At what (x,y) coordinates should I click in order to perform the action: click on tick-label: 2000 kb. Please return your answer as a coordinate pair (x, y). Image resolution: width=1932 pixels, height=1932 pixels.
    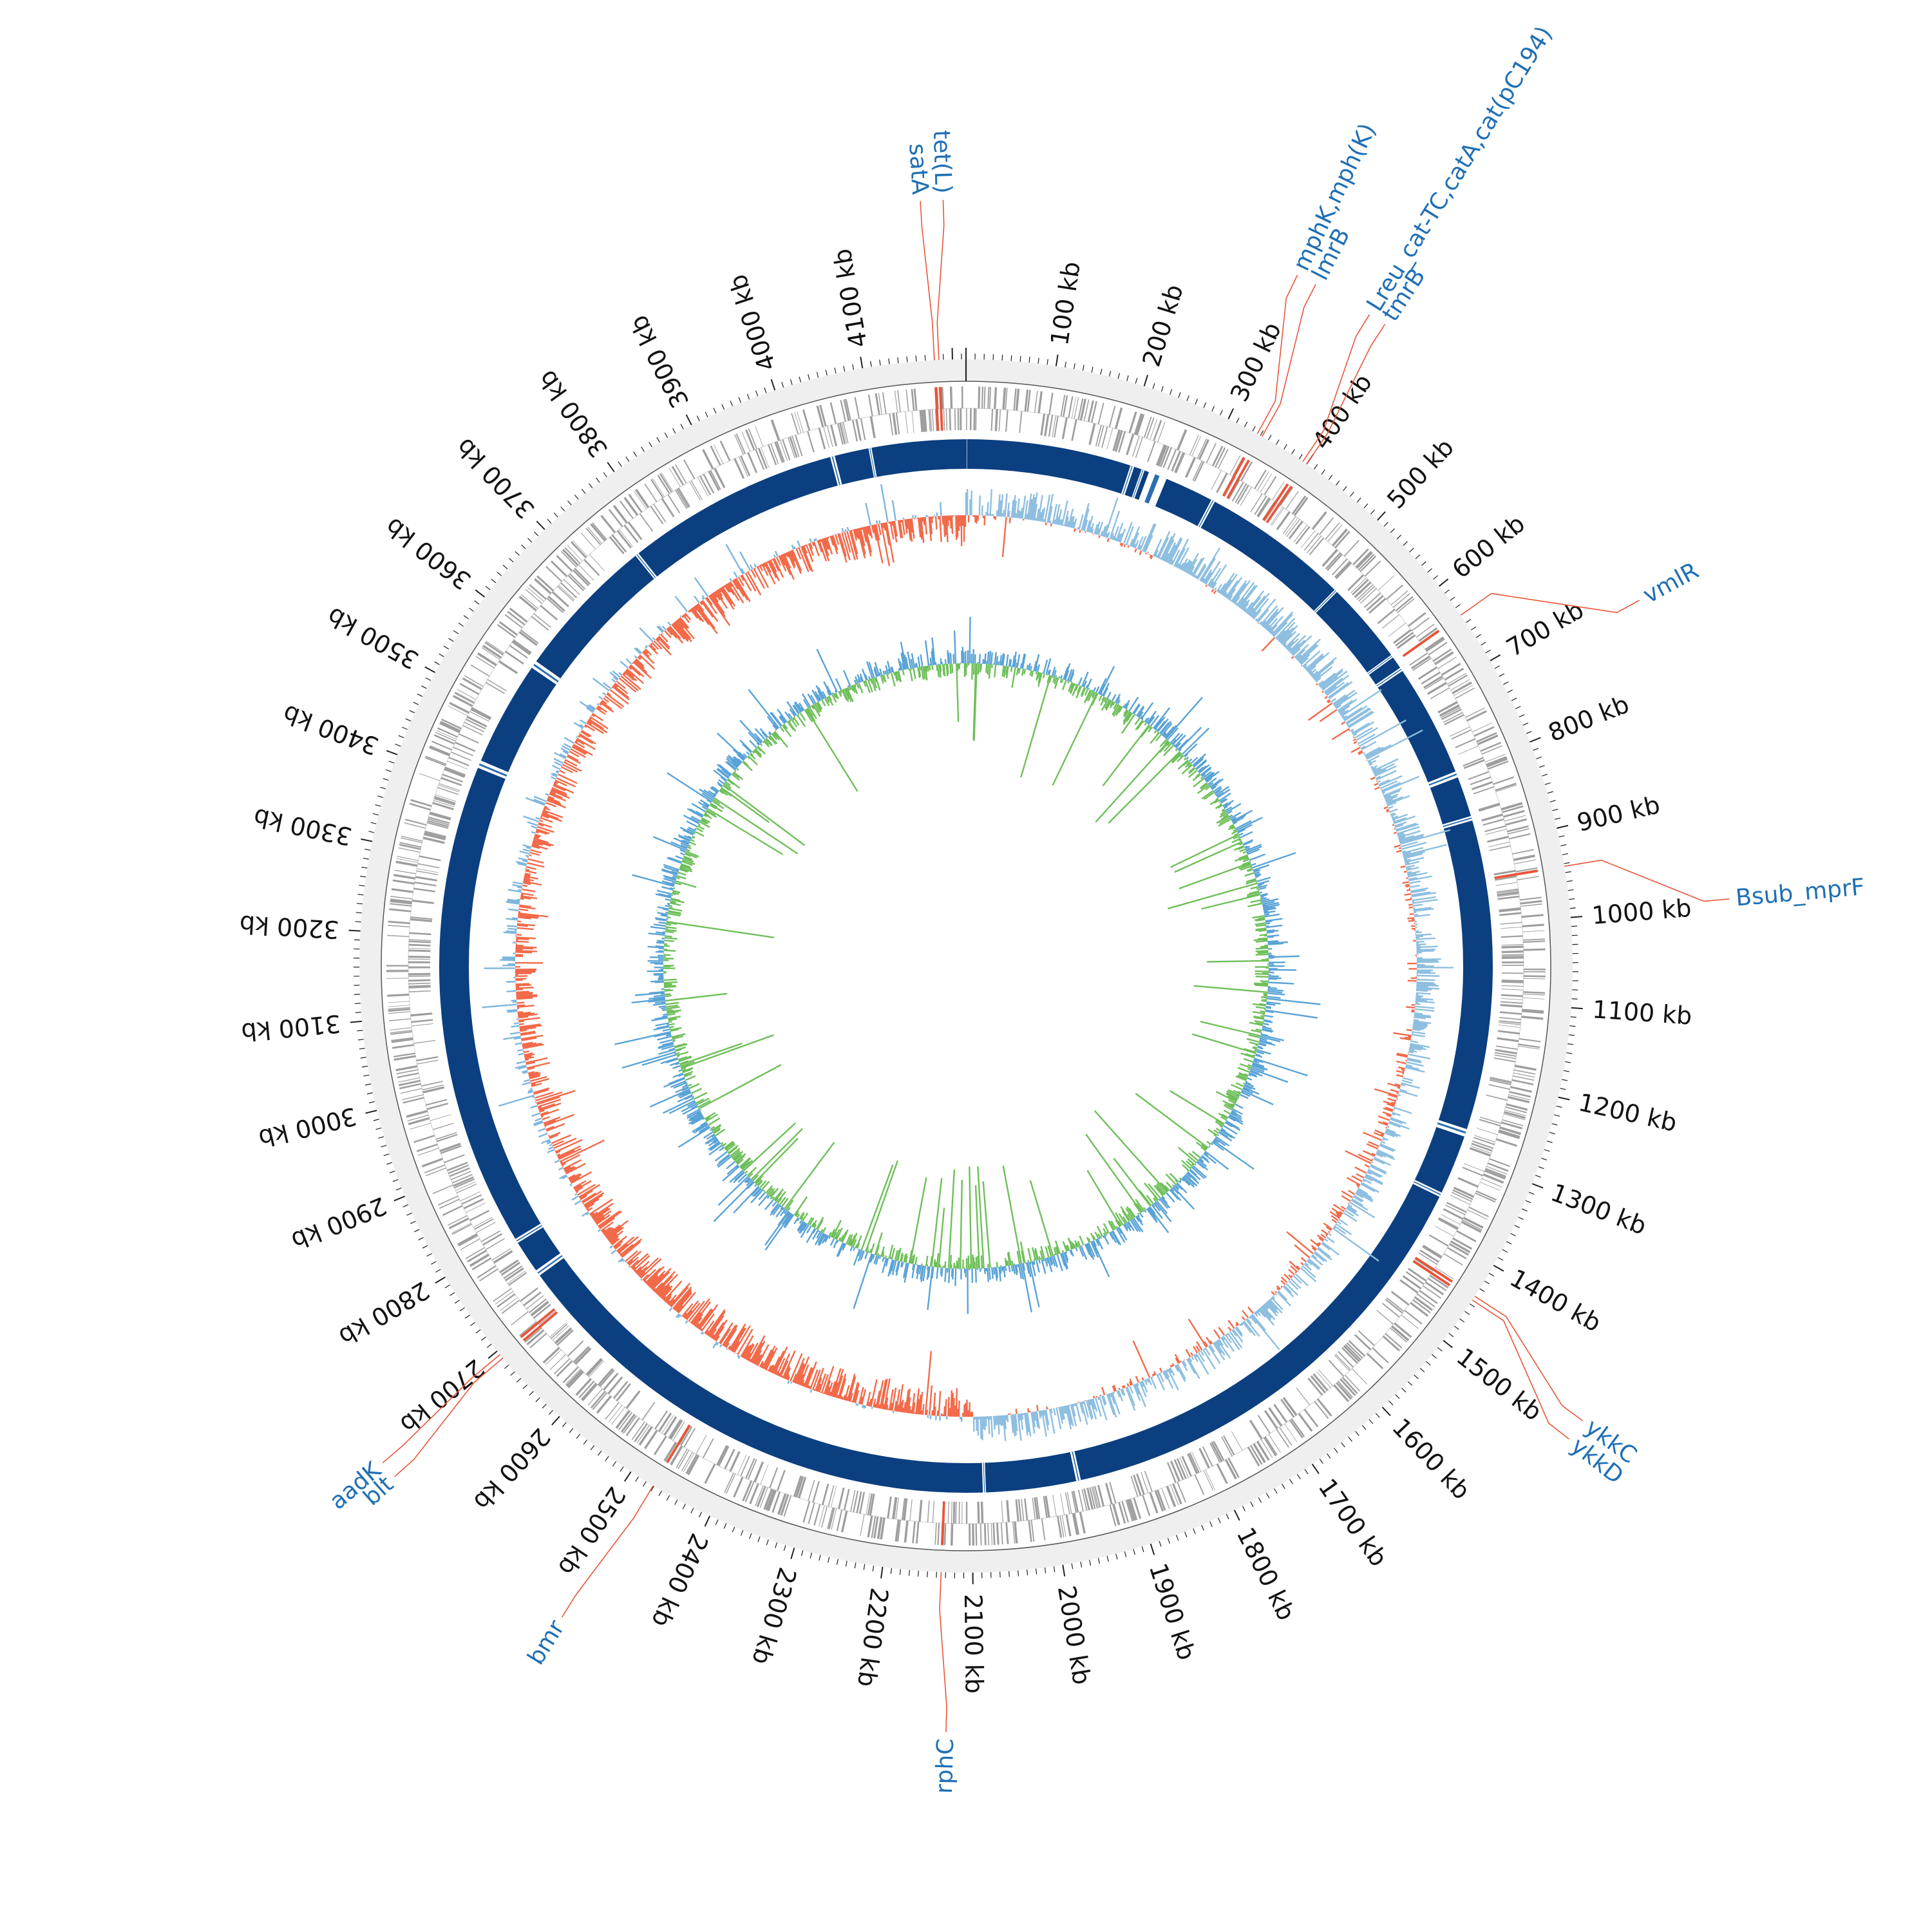
    Looking at the image, I should click on (1074, 1636).